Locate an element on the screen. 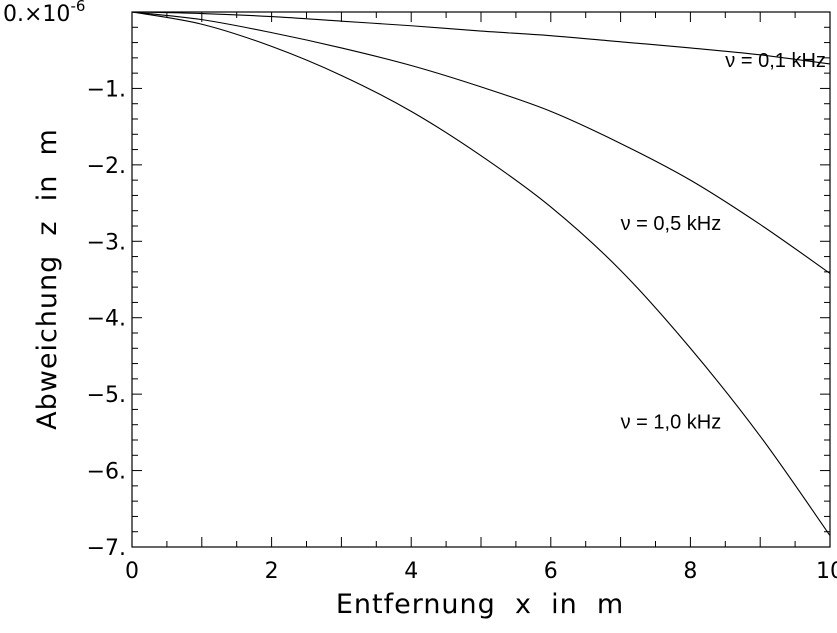 The image size is (837, 633). y-tick-label-top: 0.×10-6 is located at coordinates (44, 13).